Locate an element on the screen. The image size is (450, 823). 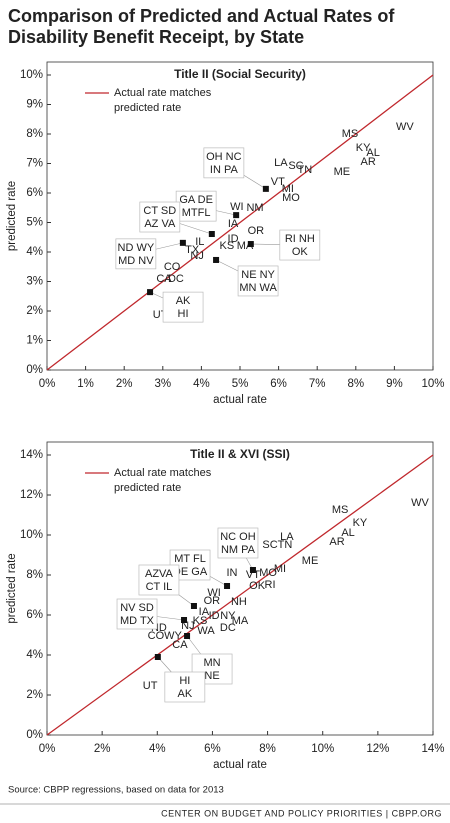
y-tick-label: 10% is located at coordinates (31, 535).